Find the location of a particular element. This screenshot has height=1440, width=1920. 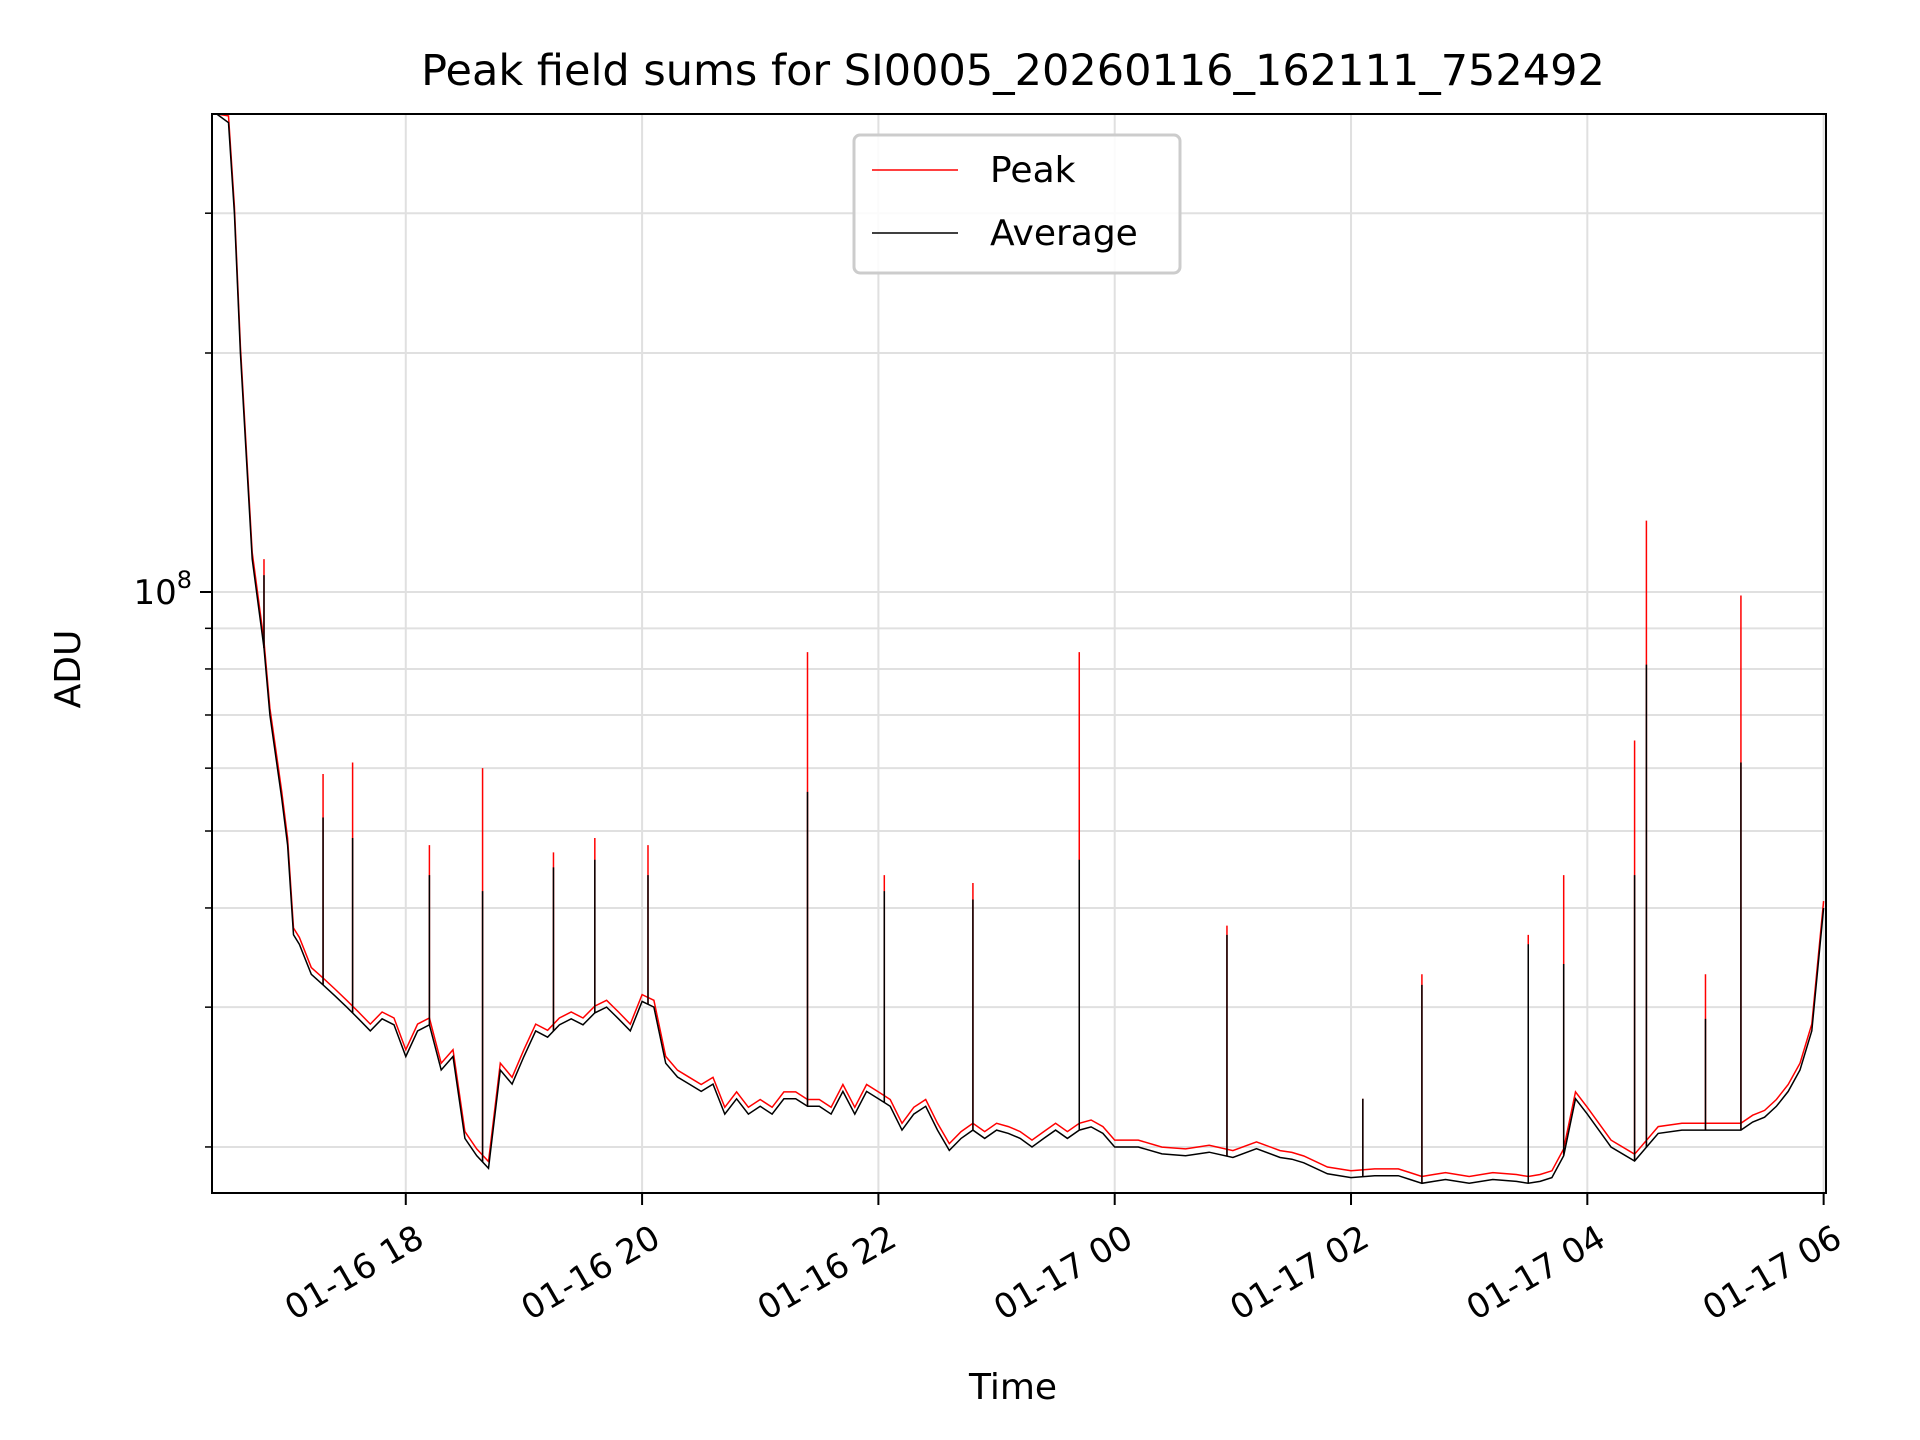

legend: Peak Average is located at coordinates (1017, 204).